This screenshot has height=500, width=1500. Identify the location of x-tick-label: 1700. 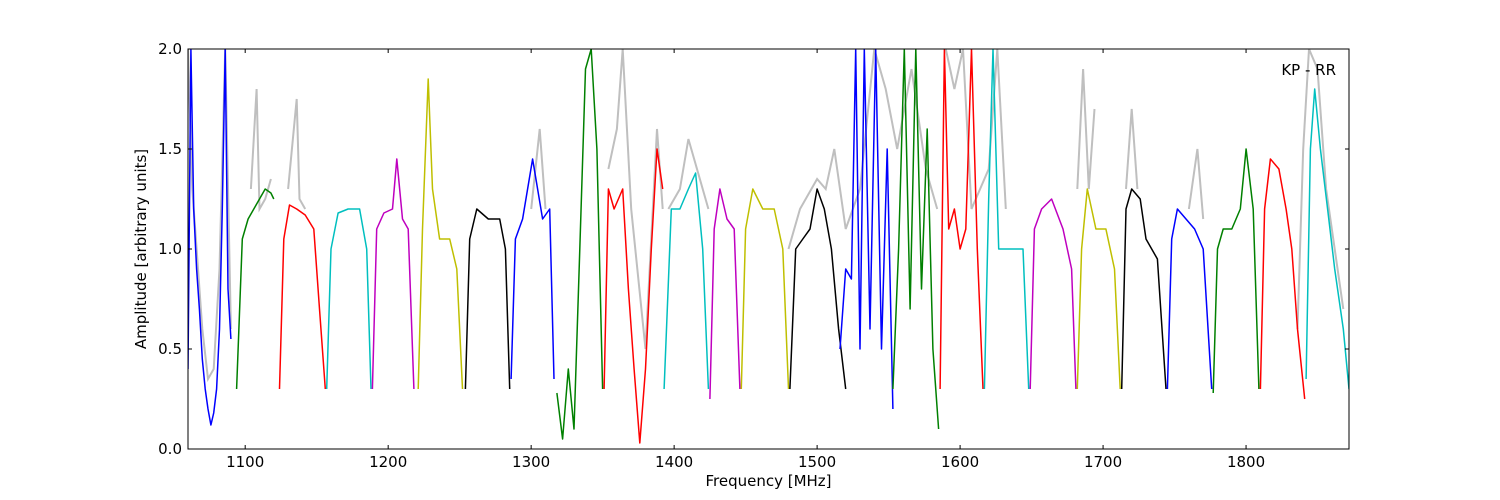
(1103, 462).